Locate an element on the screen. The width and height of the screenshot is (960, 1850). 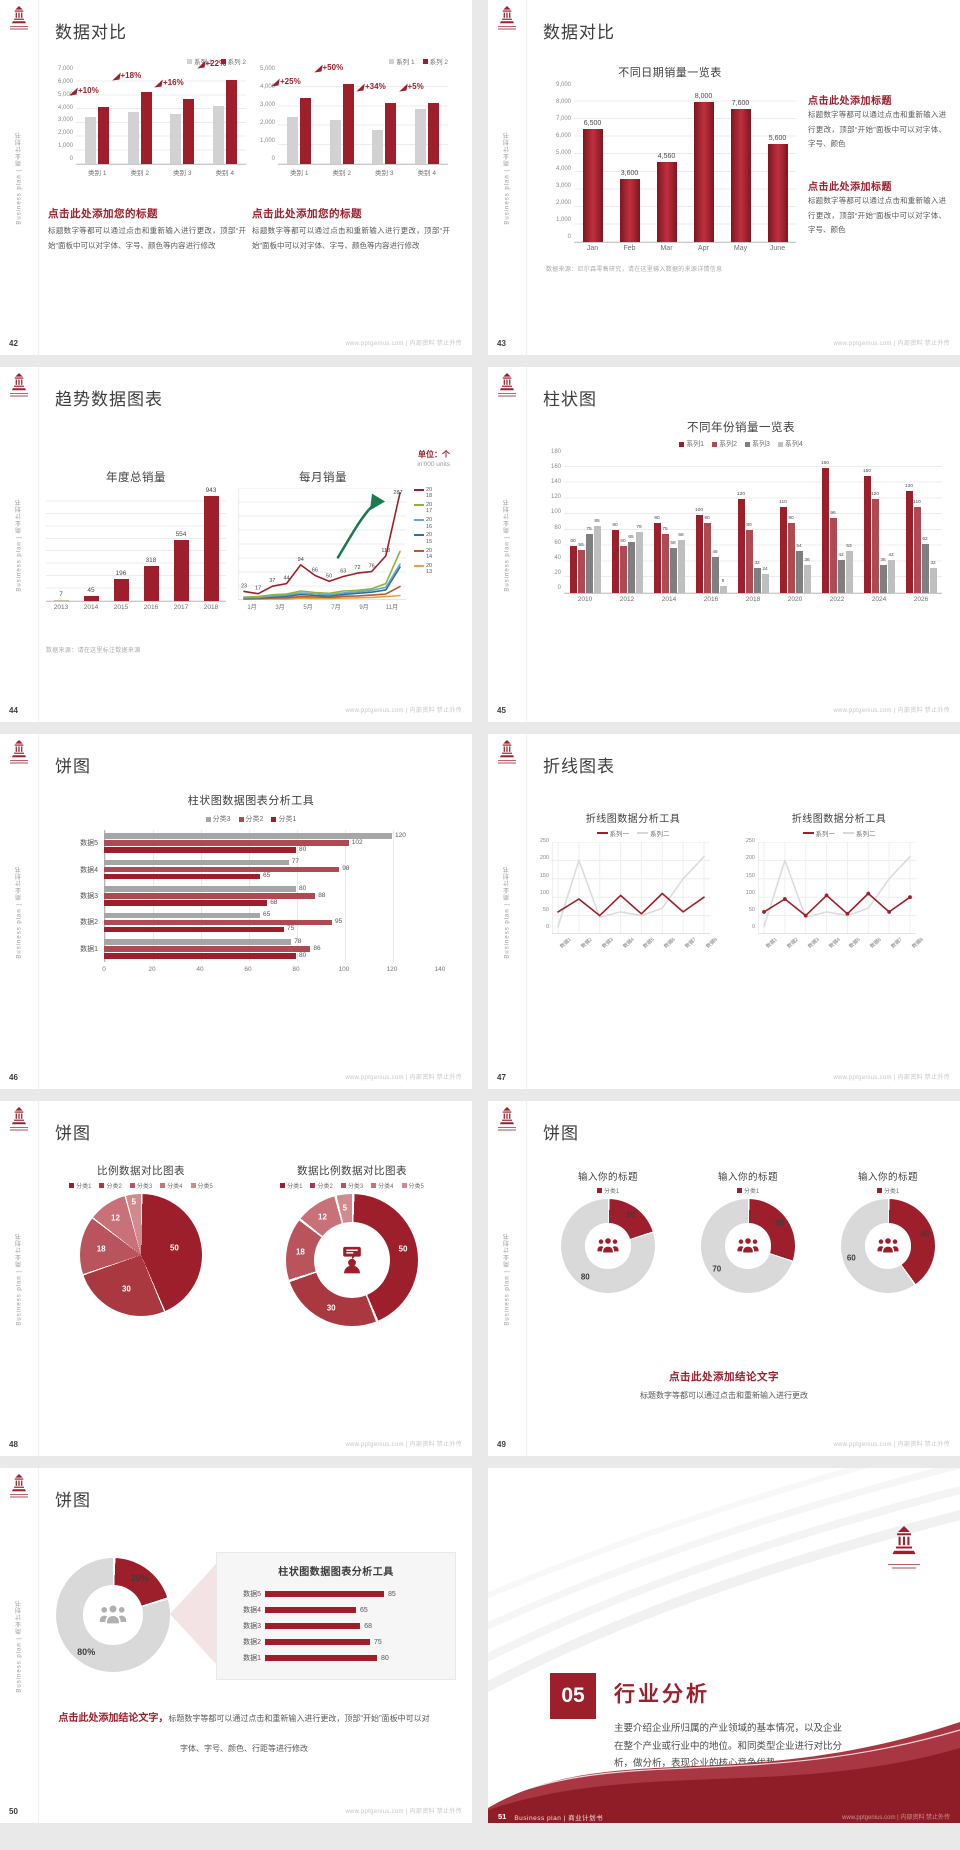
bar: 54 is located at coordinates (799, 522).